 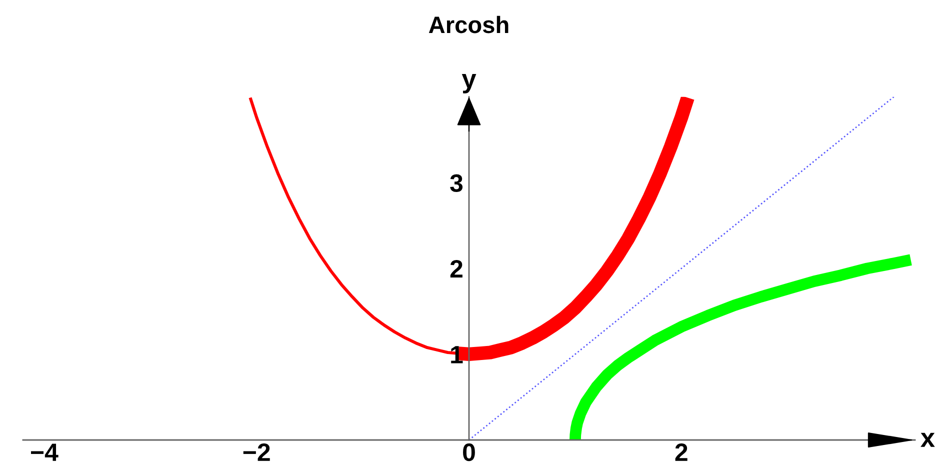 I want to click on y-tick-label: 2, so click(x=456, y=269).